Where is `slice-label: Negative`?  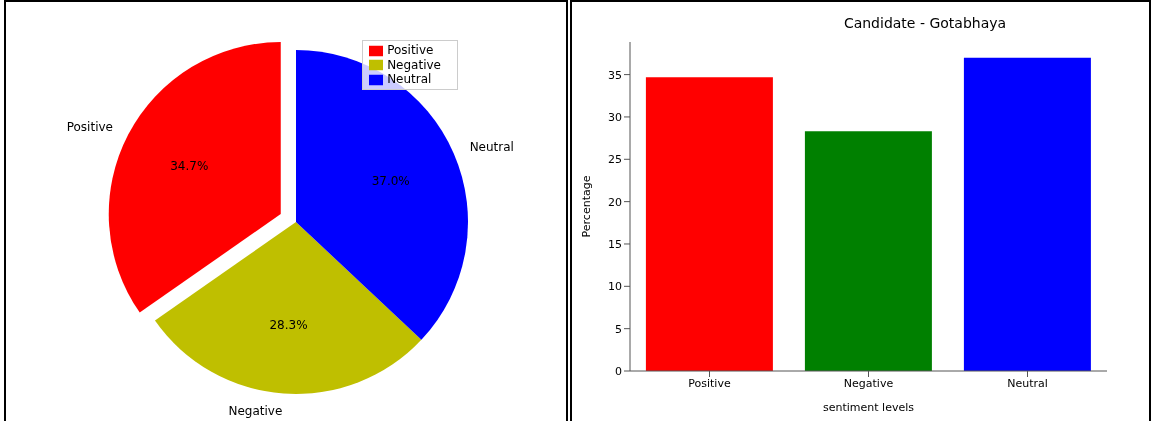 slice-label: Negative is located at coordinates (255, 410).